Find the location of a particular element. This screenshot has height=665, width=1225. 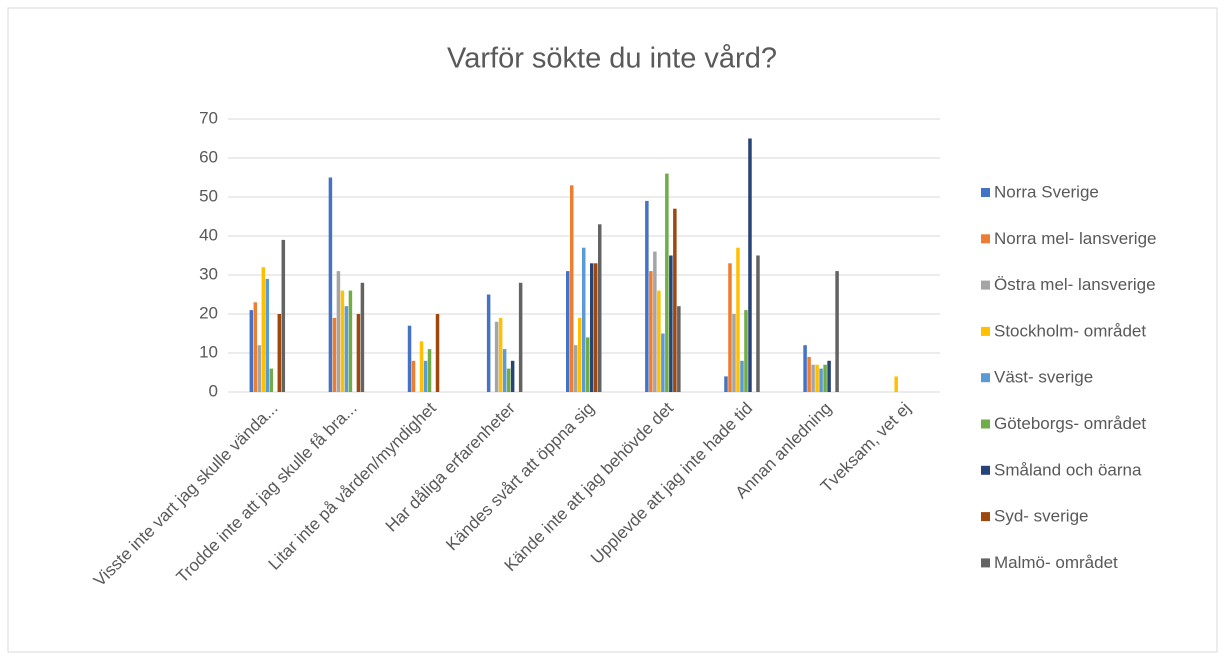

y-tick-label: 50 is located at coordinates (208, 195).